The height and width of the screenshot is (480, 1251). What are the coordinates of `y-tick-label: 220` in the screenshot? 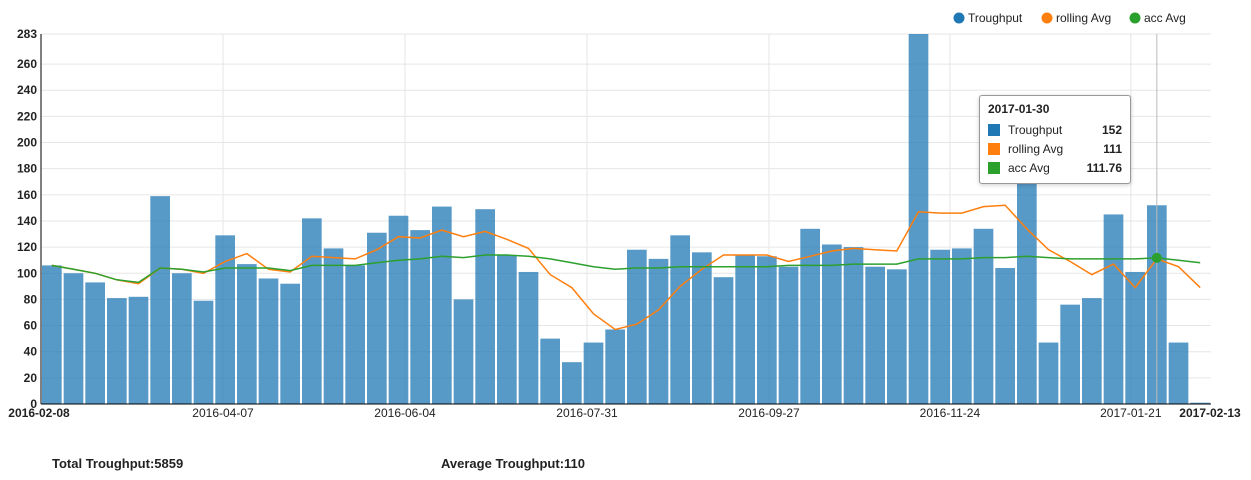 It's located at (27, 116).